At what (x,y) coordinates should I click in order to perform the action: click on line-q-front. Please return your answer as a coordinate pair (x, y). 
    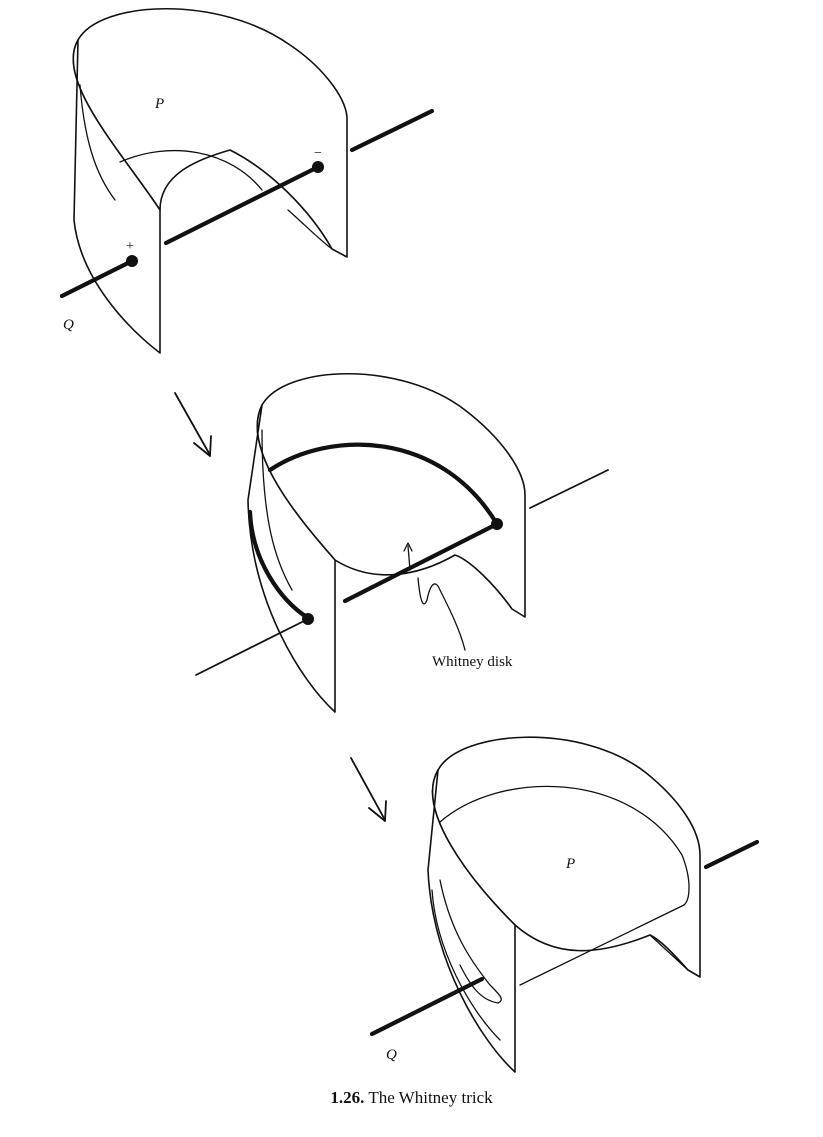
    Looking at the image, I should click on (97, 278).